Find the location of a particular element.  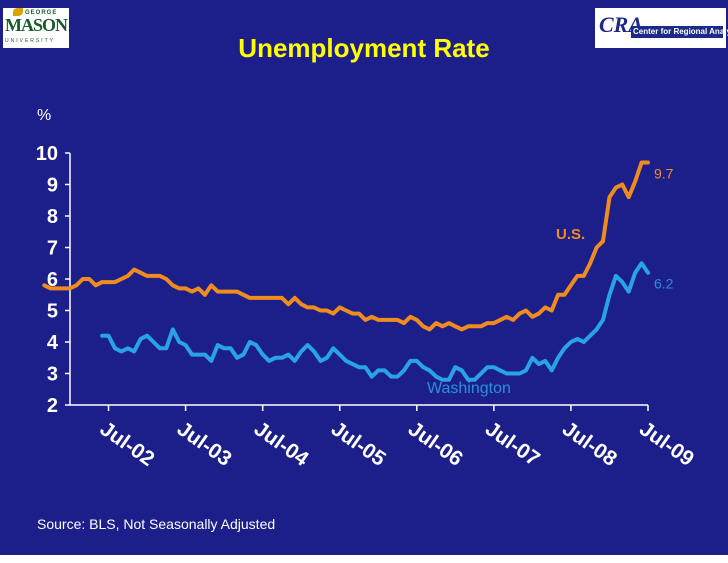

y-tick-label: 4 is located at coordinates (53, 343).